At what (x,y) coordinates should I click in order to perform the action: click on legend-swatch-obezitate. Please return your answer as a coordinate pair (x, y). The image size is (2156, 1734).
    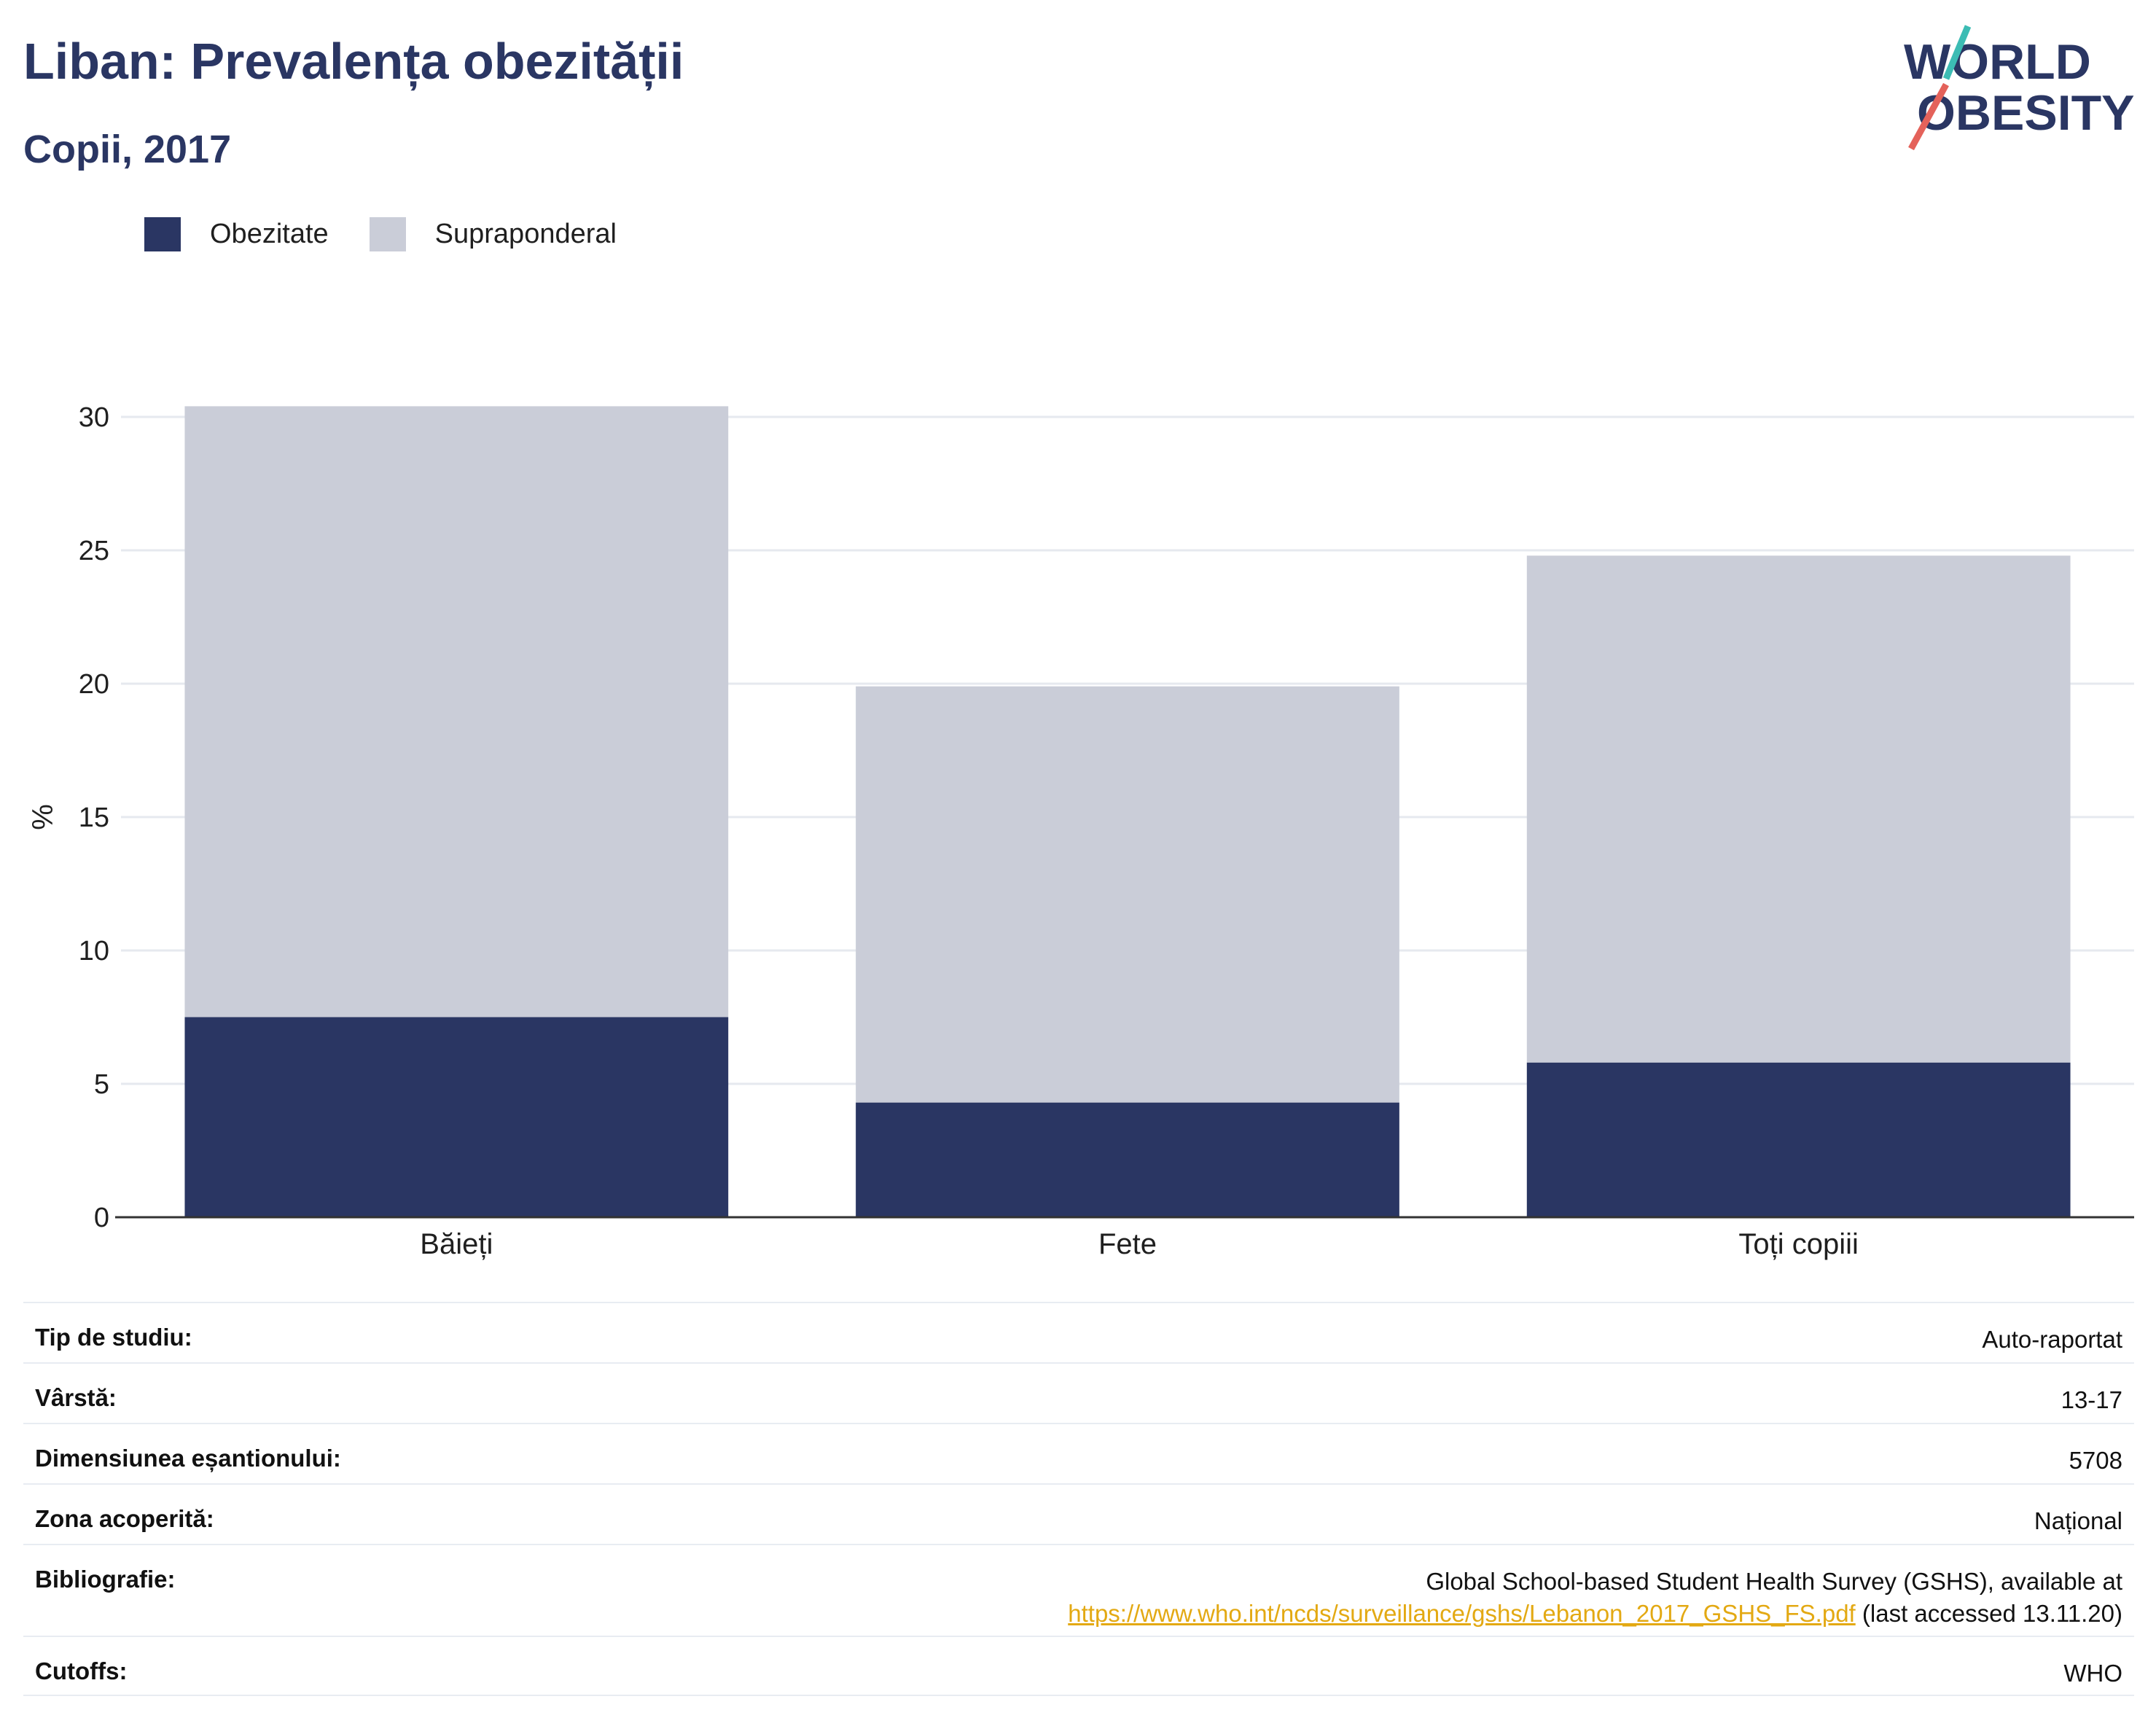
    Looking at the image, I should click on (162, 234).